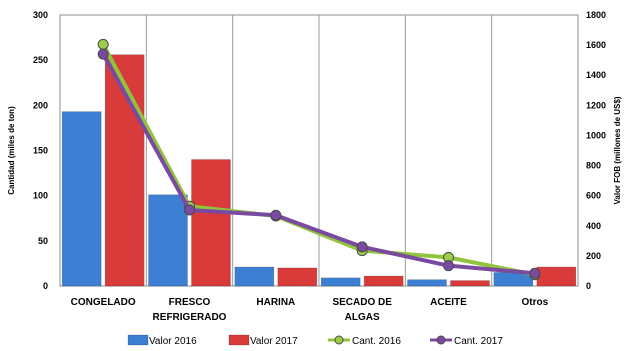 The image size is (634, 351). What do you see at coordinates (596, 75) in the screenshot?
I see `y-right-tick-label: 1400` at bounding box center [596, 75].